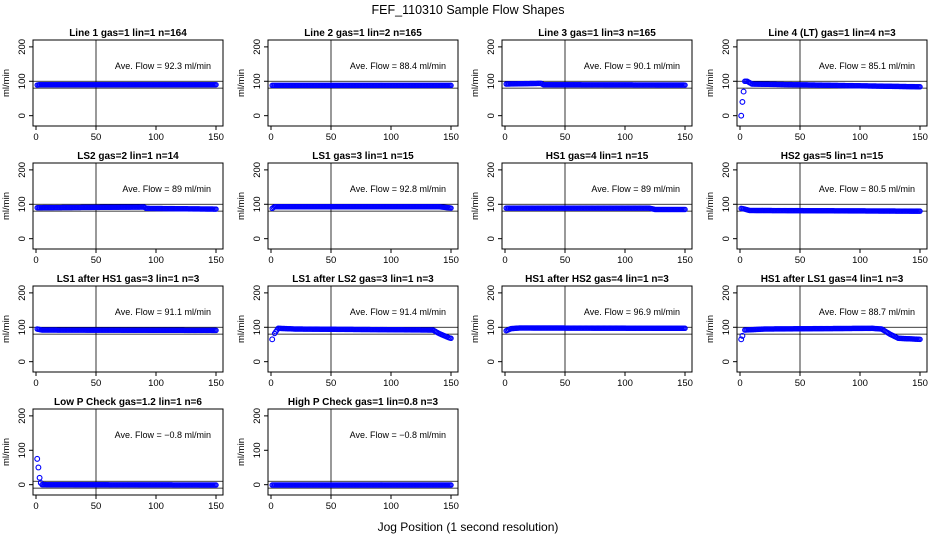 The image size is (936, 540). What do you see at coordinates (597, 33) in the screenshot?
I see `panel-title: Line 3 gas=1 lin=3 n=165` at bounding box center [597, 33].